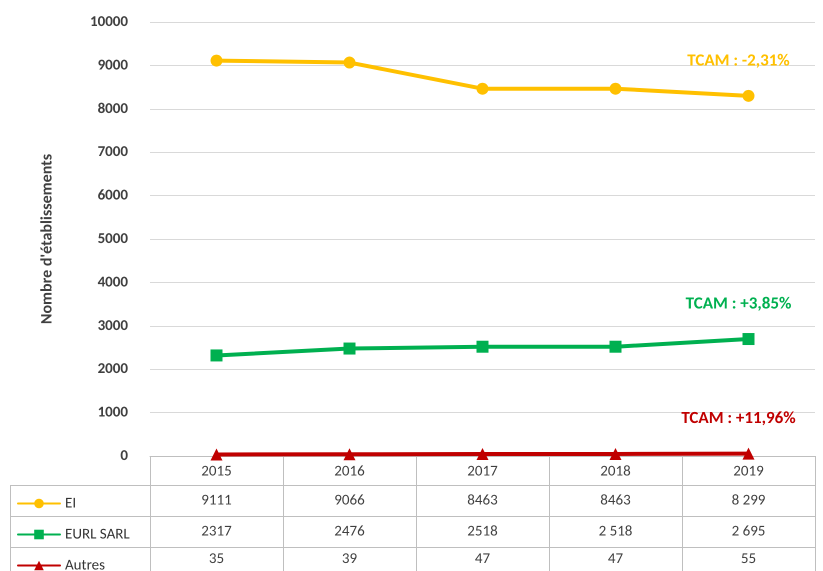 The width and height of the screenshot is (823, 571). What do you see at coordinates (749, 531) in the screenshot?
I see `data-label: 2 695` at bounding box center [749, 531].